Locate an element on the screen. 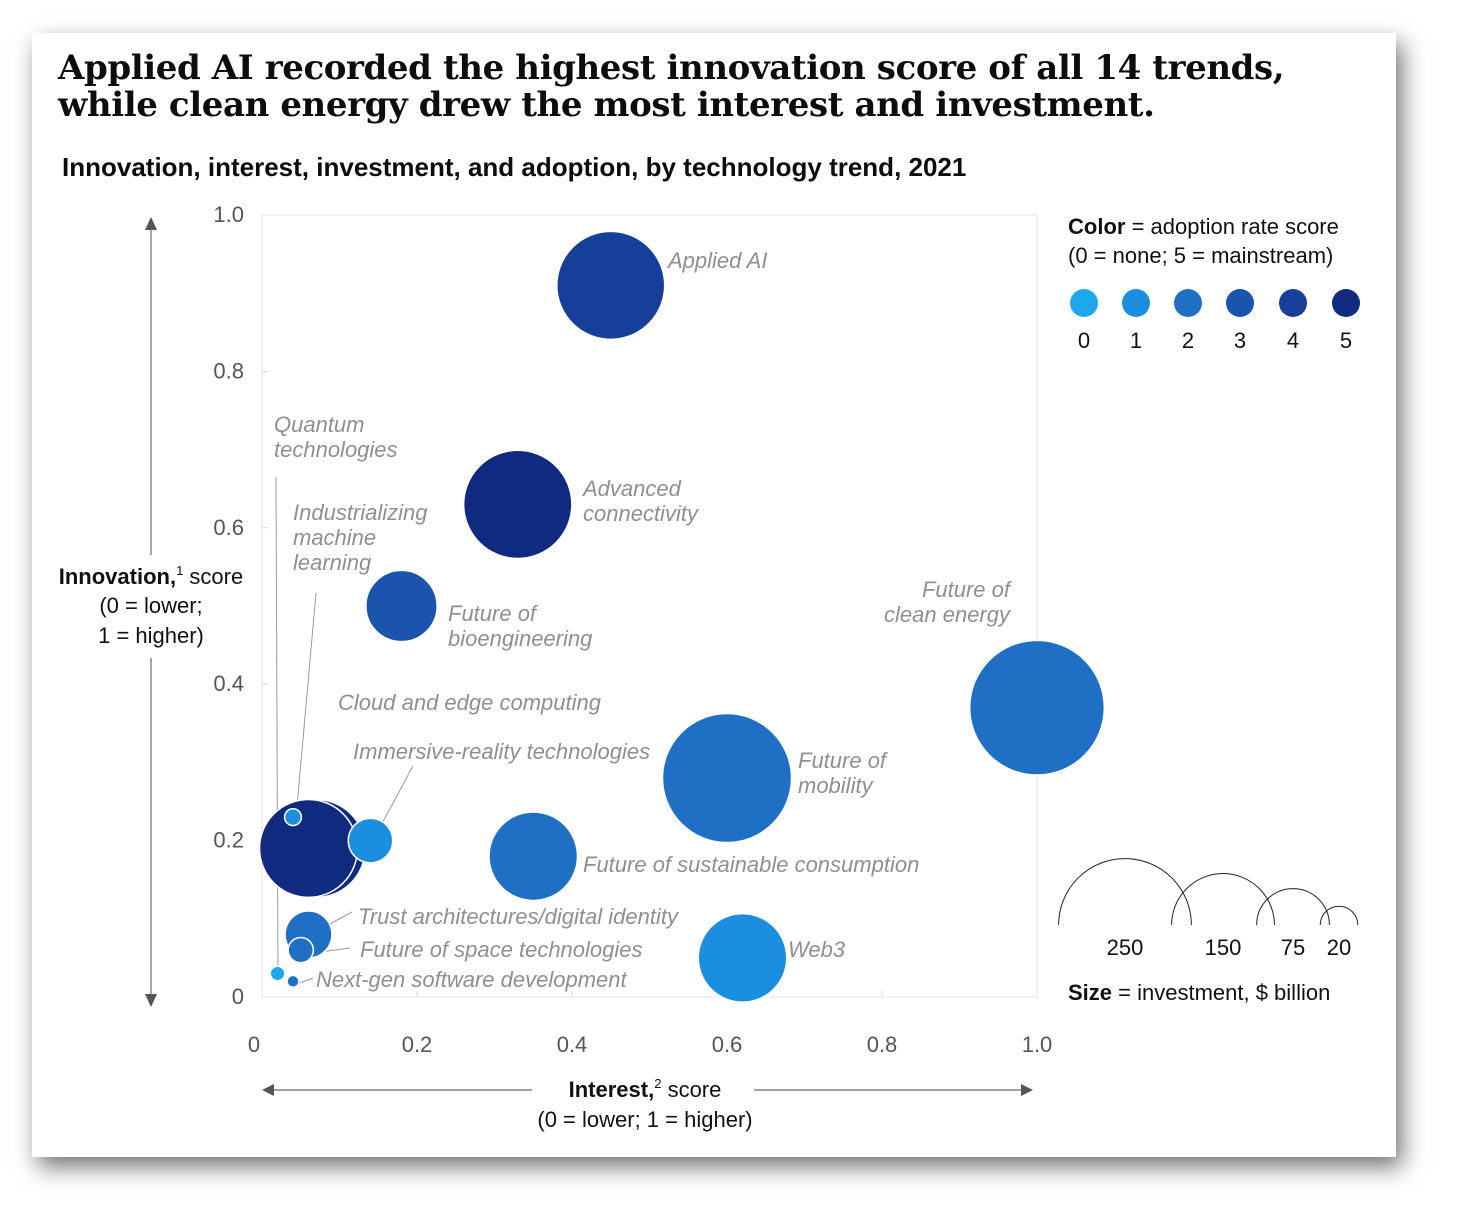  annotation-4: Future of mobility is located at coordinates (843, 773).